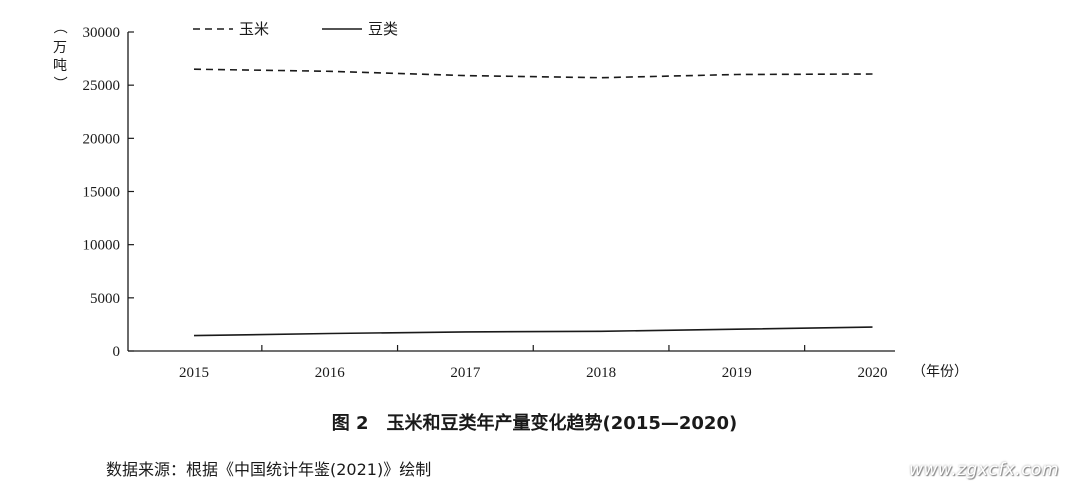  What do you see at coordinates (511, 363) in the screenshot?
I see `x-axis: 2015 2016 2017 2018 2019 2020` at bounding box center [511, 363].